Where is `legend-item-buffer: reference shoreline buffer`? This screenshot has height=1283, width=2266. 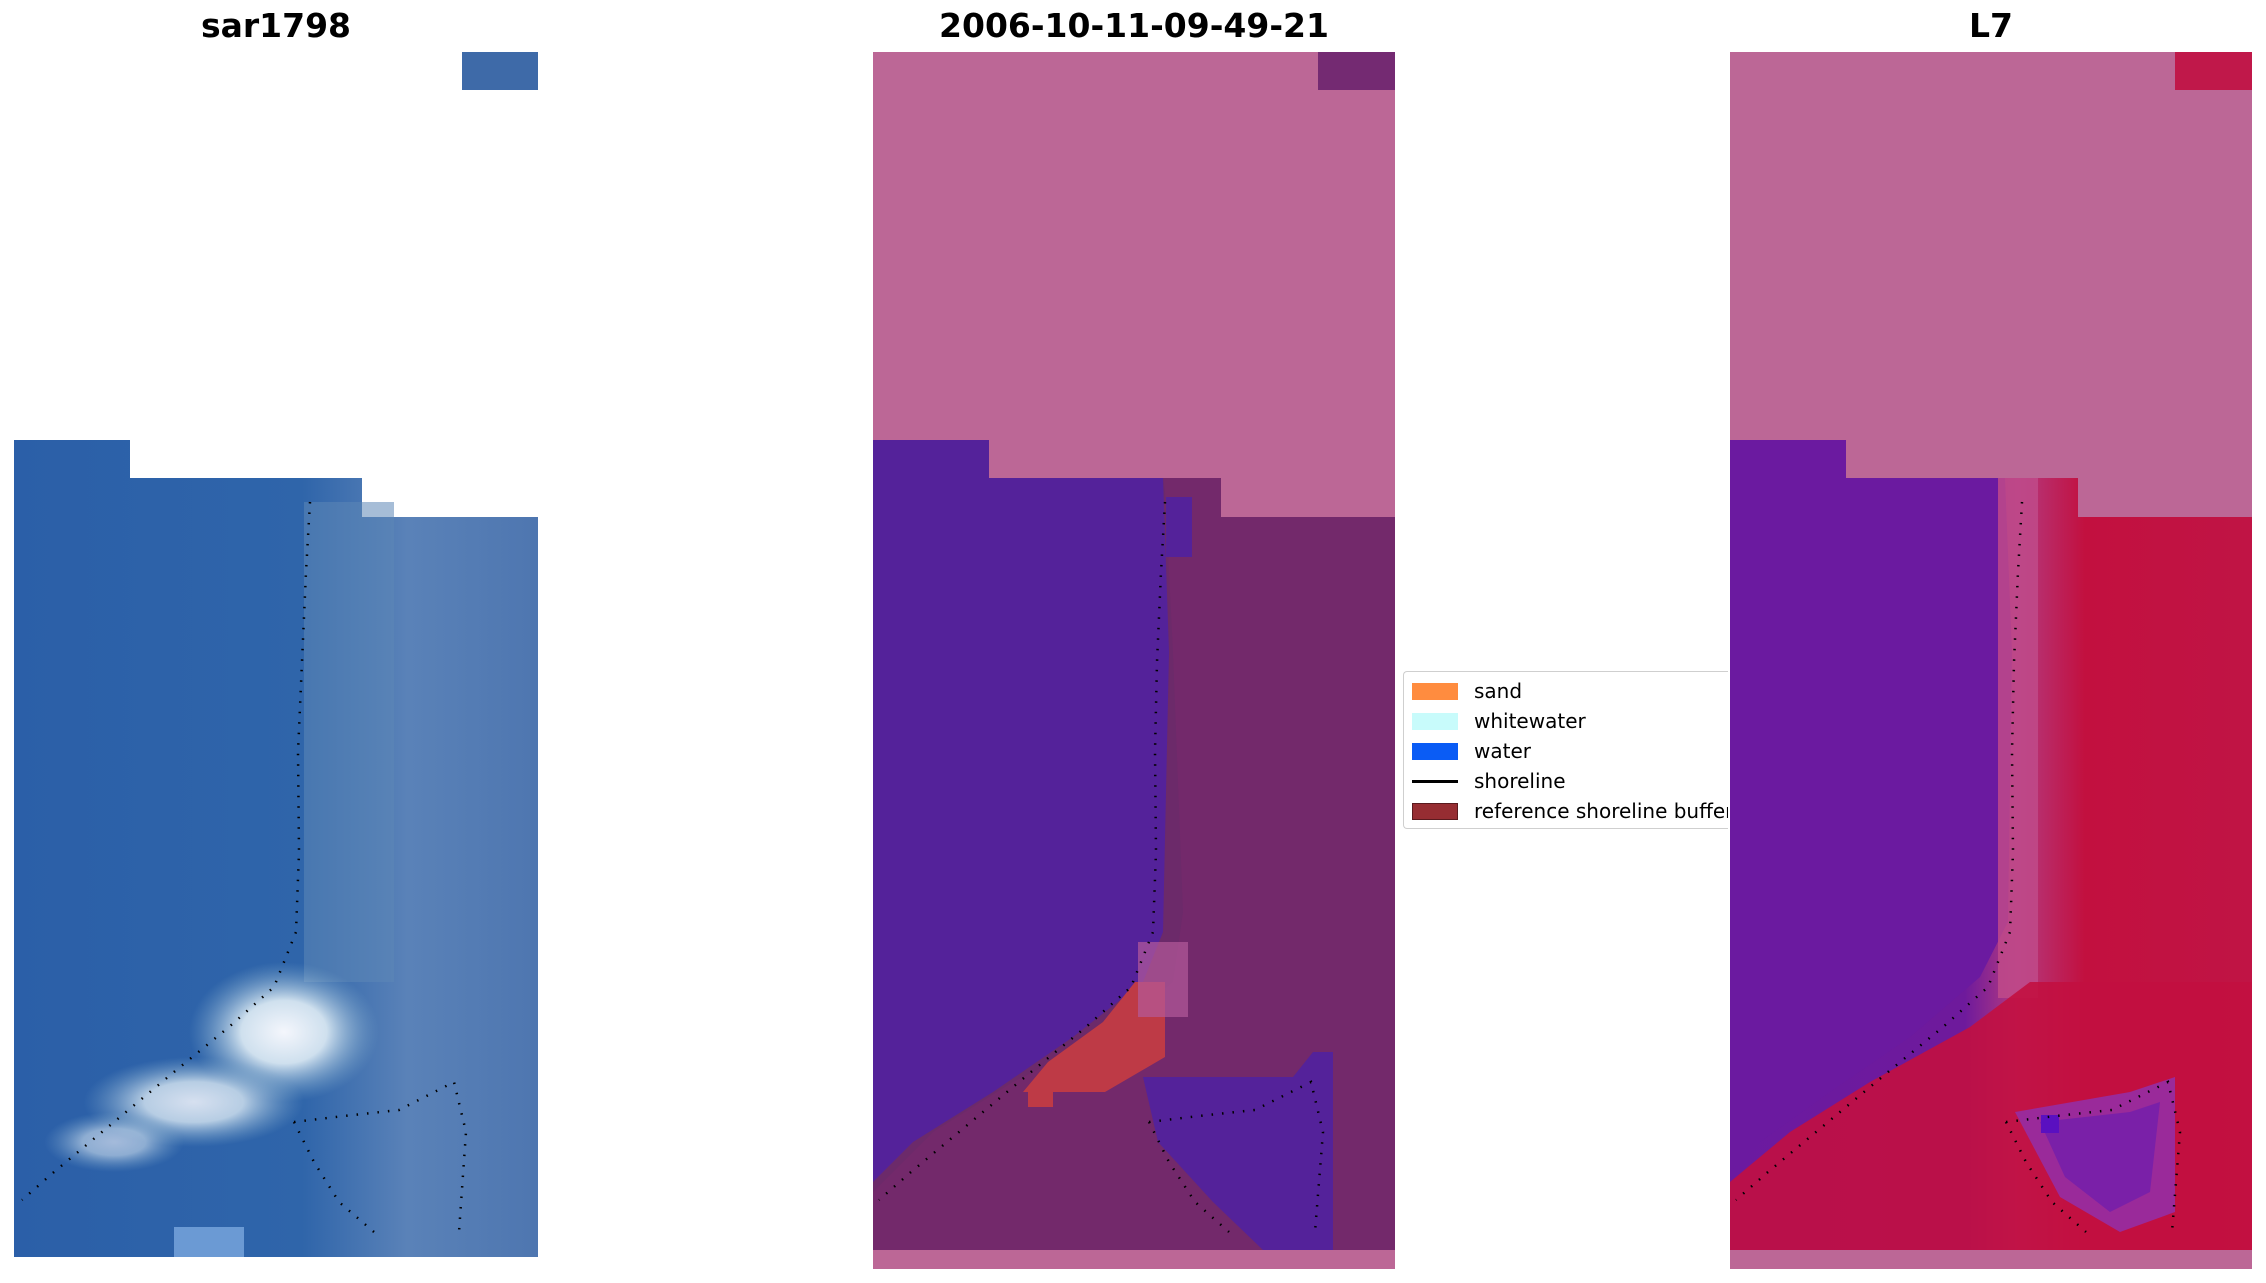 legend-item-buffer: reference shoreline buffer is located at coordinates (1570, 811).